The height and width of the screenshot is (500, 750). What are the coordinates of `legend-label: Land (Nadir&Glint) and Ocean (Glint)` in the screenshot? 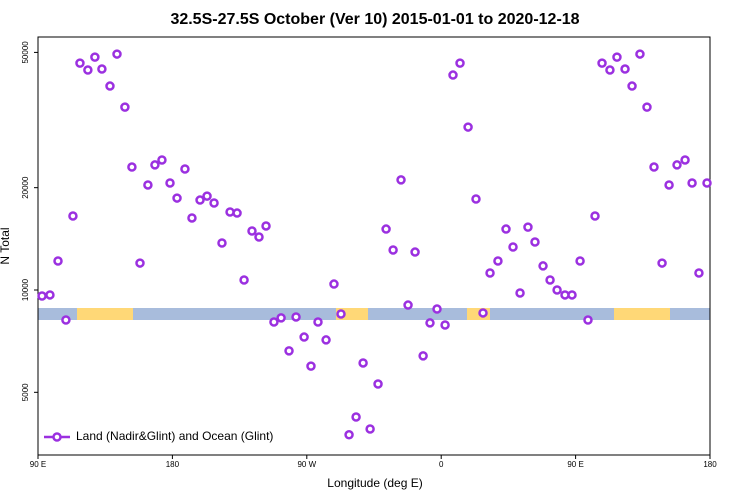 It's located at (174, 436).